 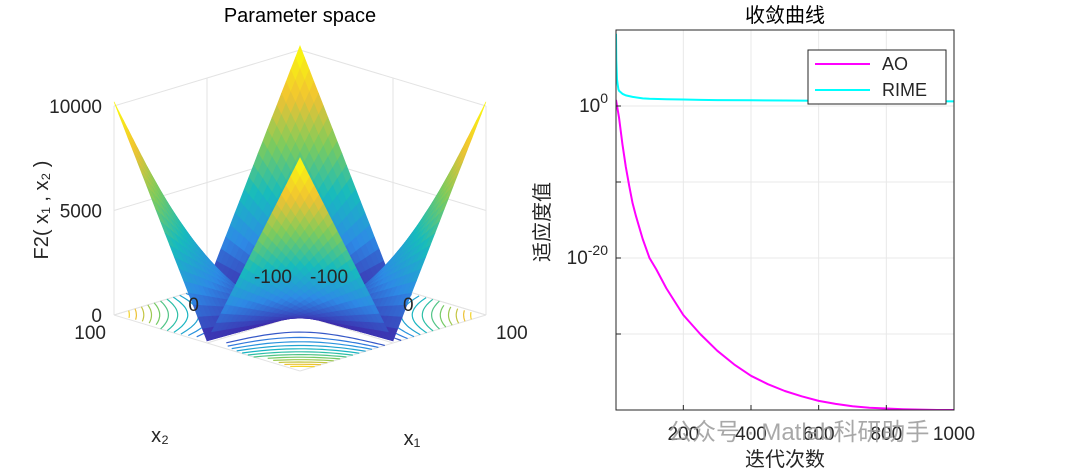 I want to click on x-axis-label: 迭代次数, so click(x=785, y=459).